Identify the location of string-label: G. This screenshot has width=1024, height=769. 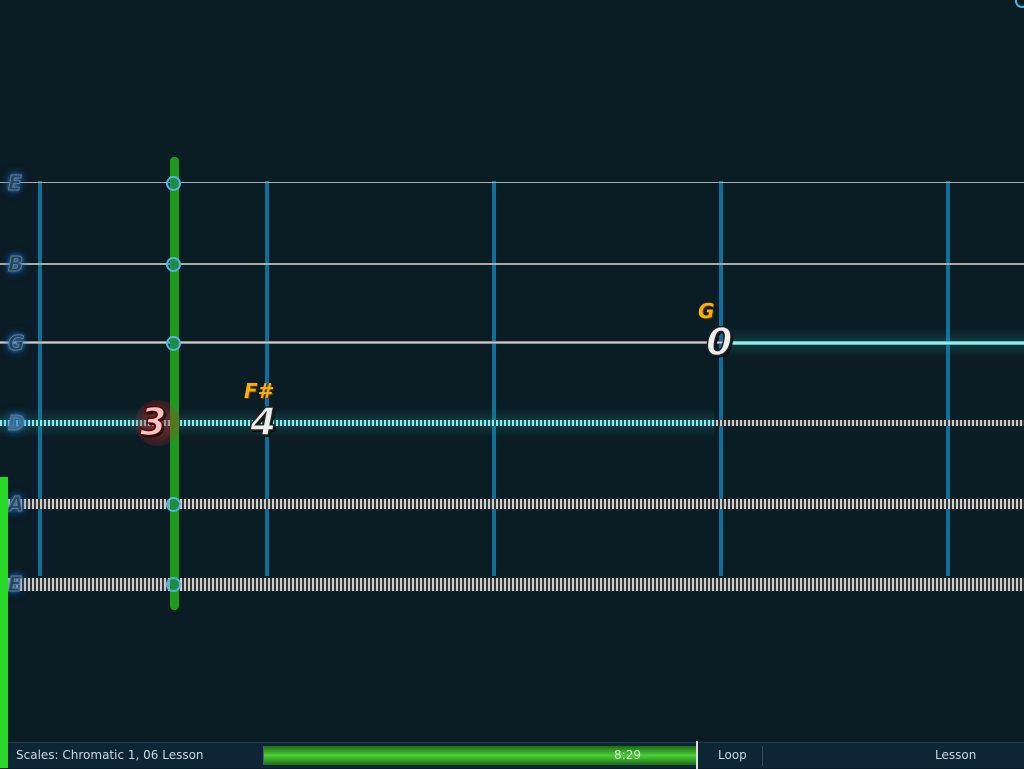
(16, 343).